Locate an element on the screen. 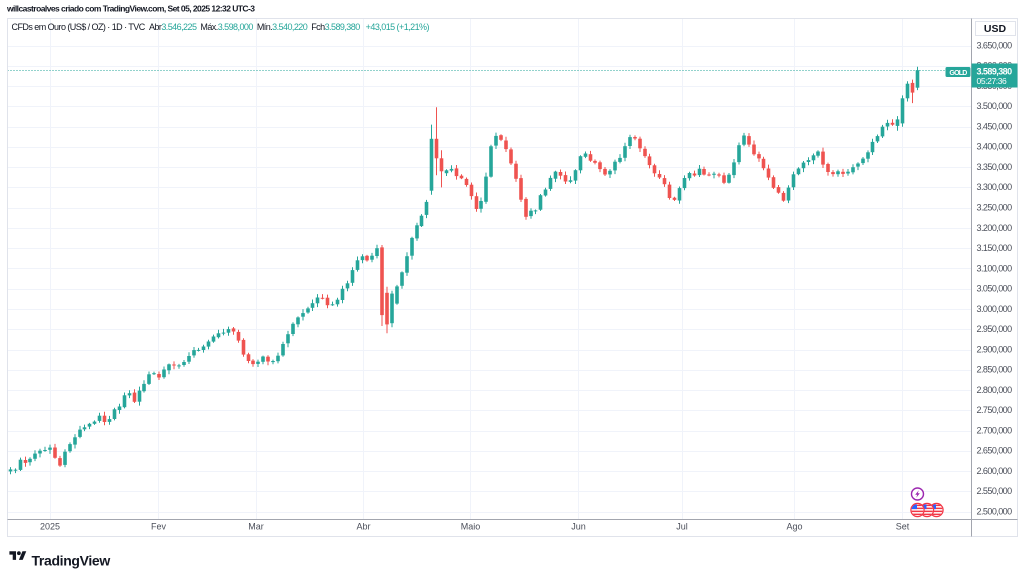 This screenshot has width=1024, height=581. svg-text: 2.800,000 is located at coordinates (995, 390).